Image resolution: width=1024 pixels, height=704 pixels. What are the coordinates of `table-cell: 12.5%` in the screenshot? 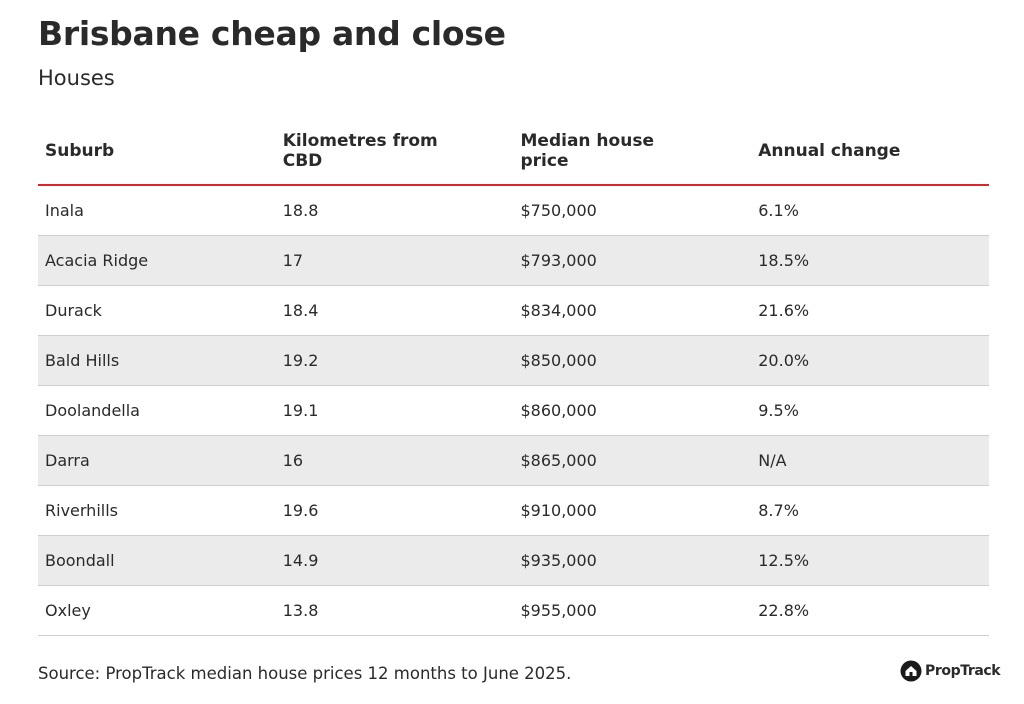 It's located at (870, 560).